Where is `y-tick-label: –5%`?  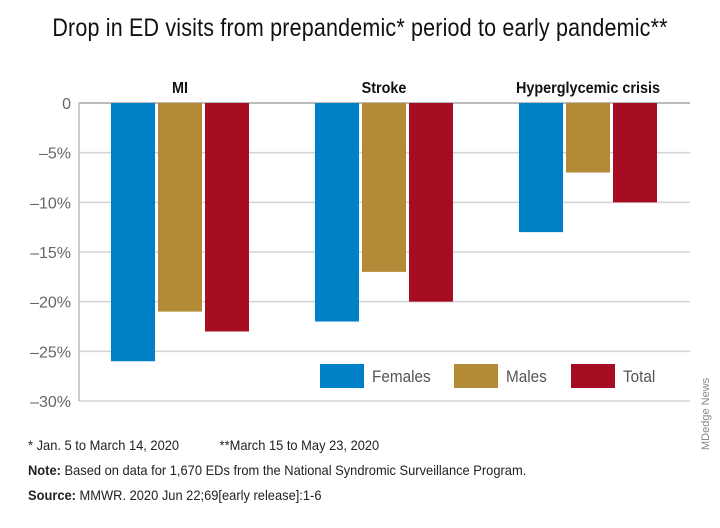
y-tick-label: –5% is located at coordinates (55, 154).